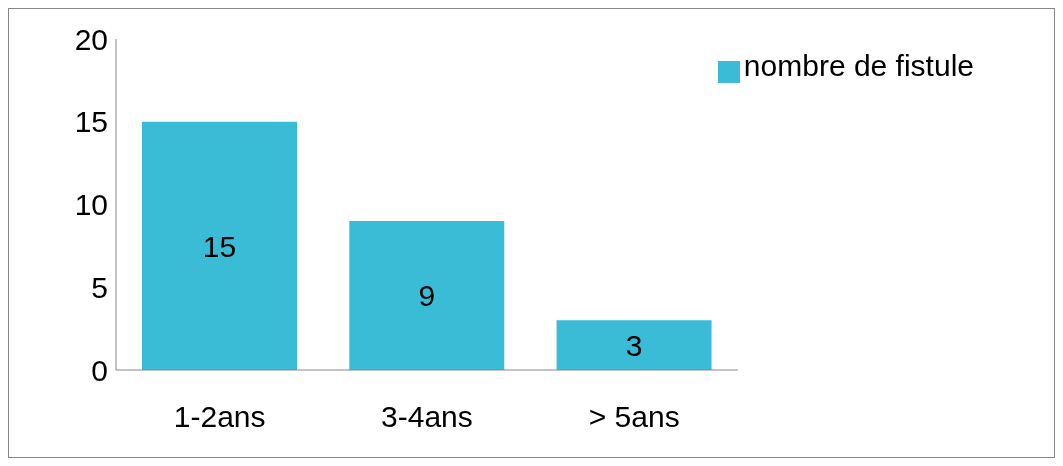  I want to click on x-tick-label: 3-4ans, so click(427, 417).